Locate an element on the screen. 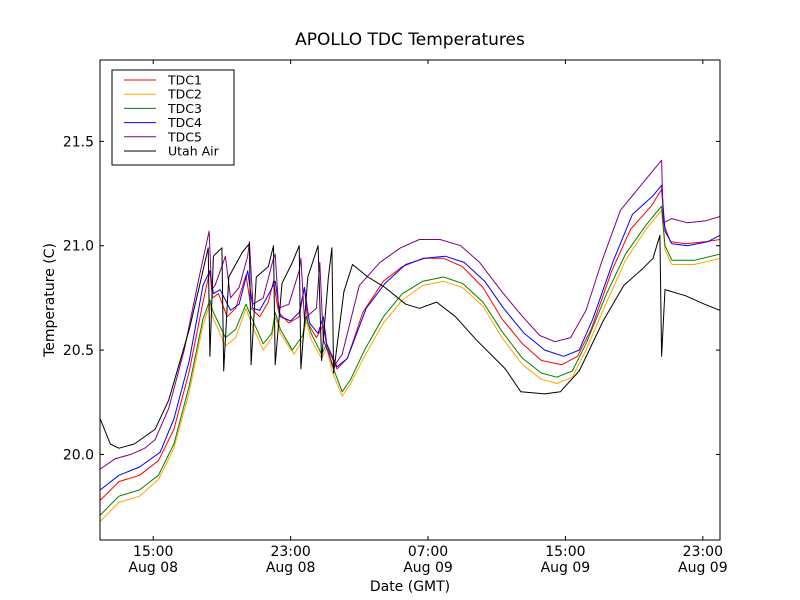  legend-item: Utah Air is located at coordinates (172, 151).